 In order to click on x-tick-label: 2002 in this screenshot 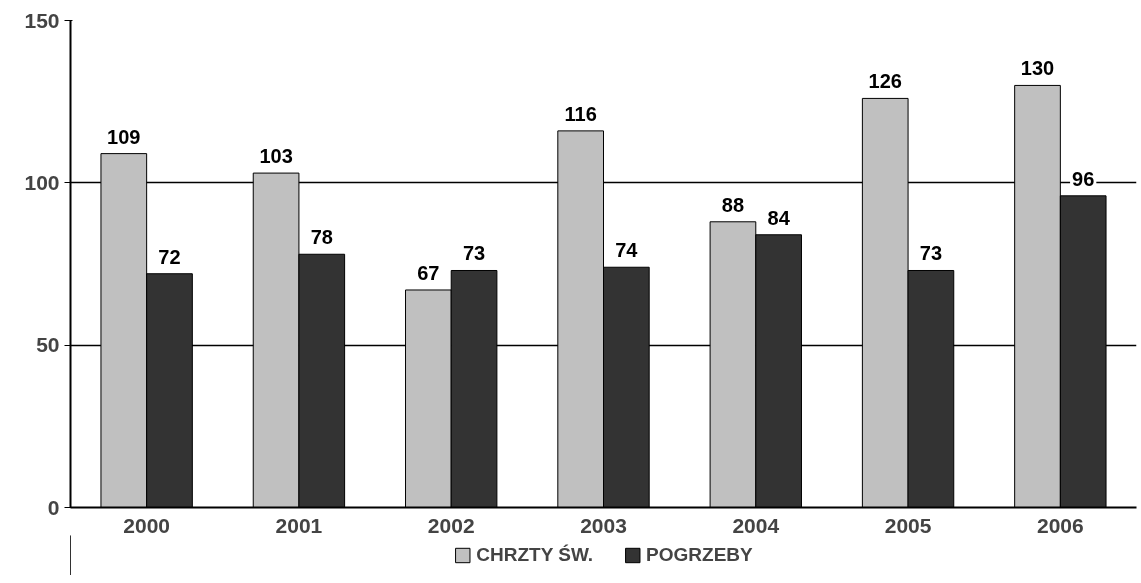, I will do `click(451, 525)`.